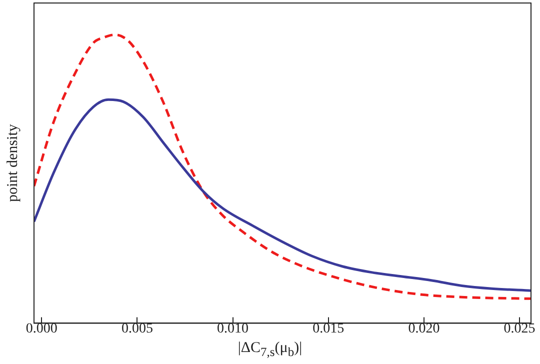  Describe the element at coordinates (328, 328) in the screenshot. I see `x-tick-label: 0.015` at that location.